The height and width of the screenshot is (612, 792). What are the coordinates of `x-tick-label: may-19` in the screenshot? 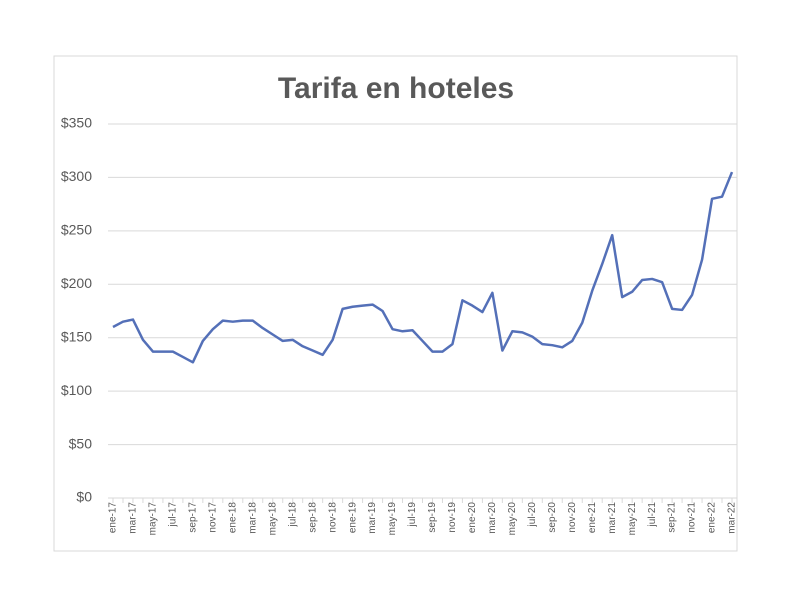 It's located at (392, 519).